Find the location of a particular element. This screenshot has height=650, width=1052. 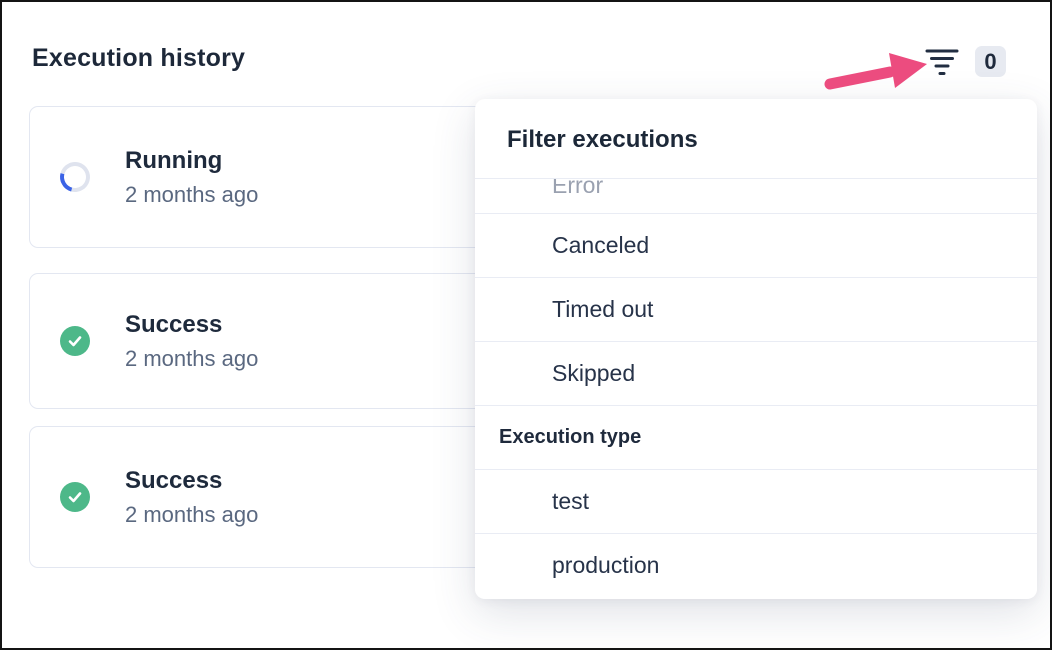

filter-popover-title: Filter executions is located at coordinates (602, 139).